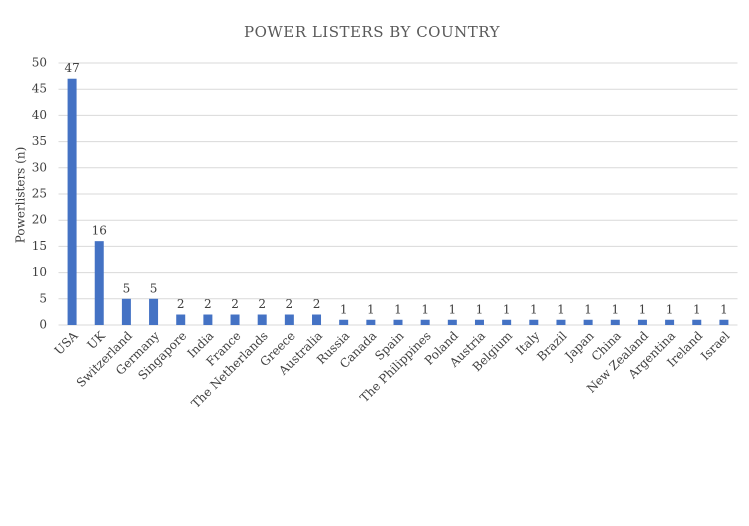 The height and width of the screenshot is (526, 749). What do you see at coordinates (21, 195) in the screenshot?
I see `y-axis-label: Powerlisters (n)` at bounding box center [21, 195].